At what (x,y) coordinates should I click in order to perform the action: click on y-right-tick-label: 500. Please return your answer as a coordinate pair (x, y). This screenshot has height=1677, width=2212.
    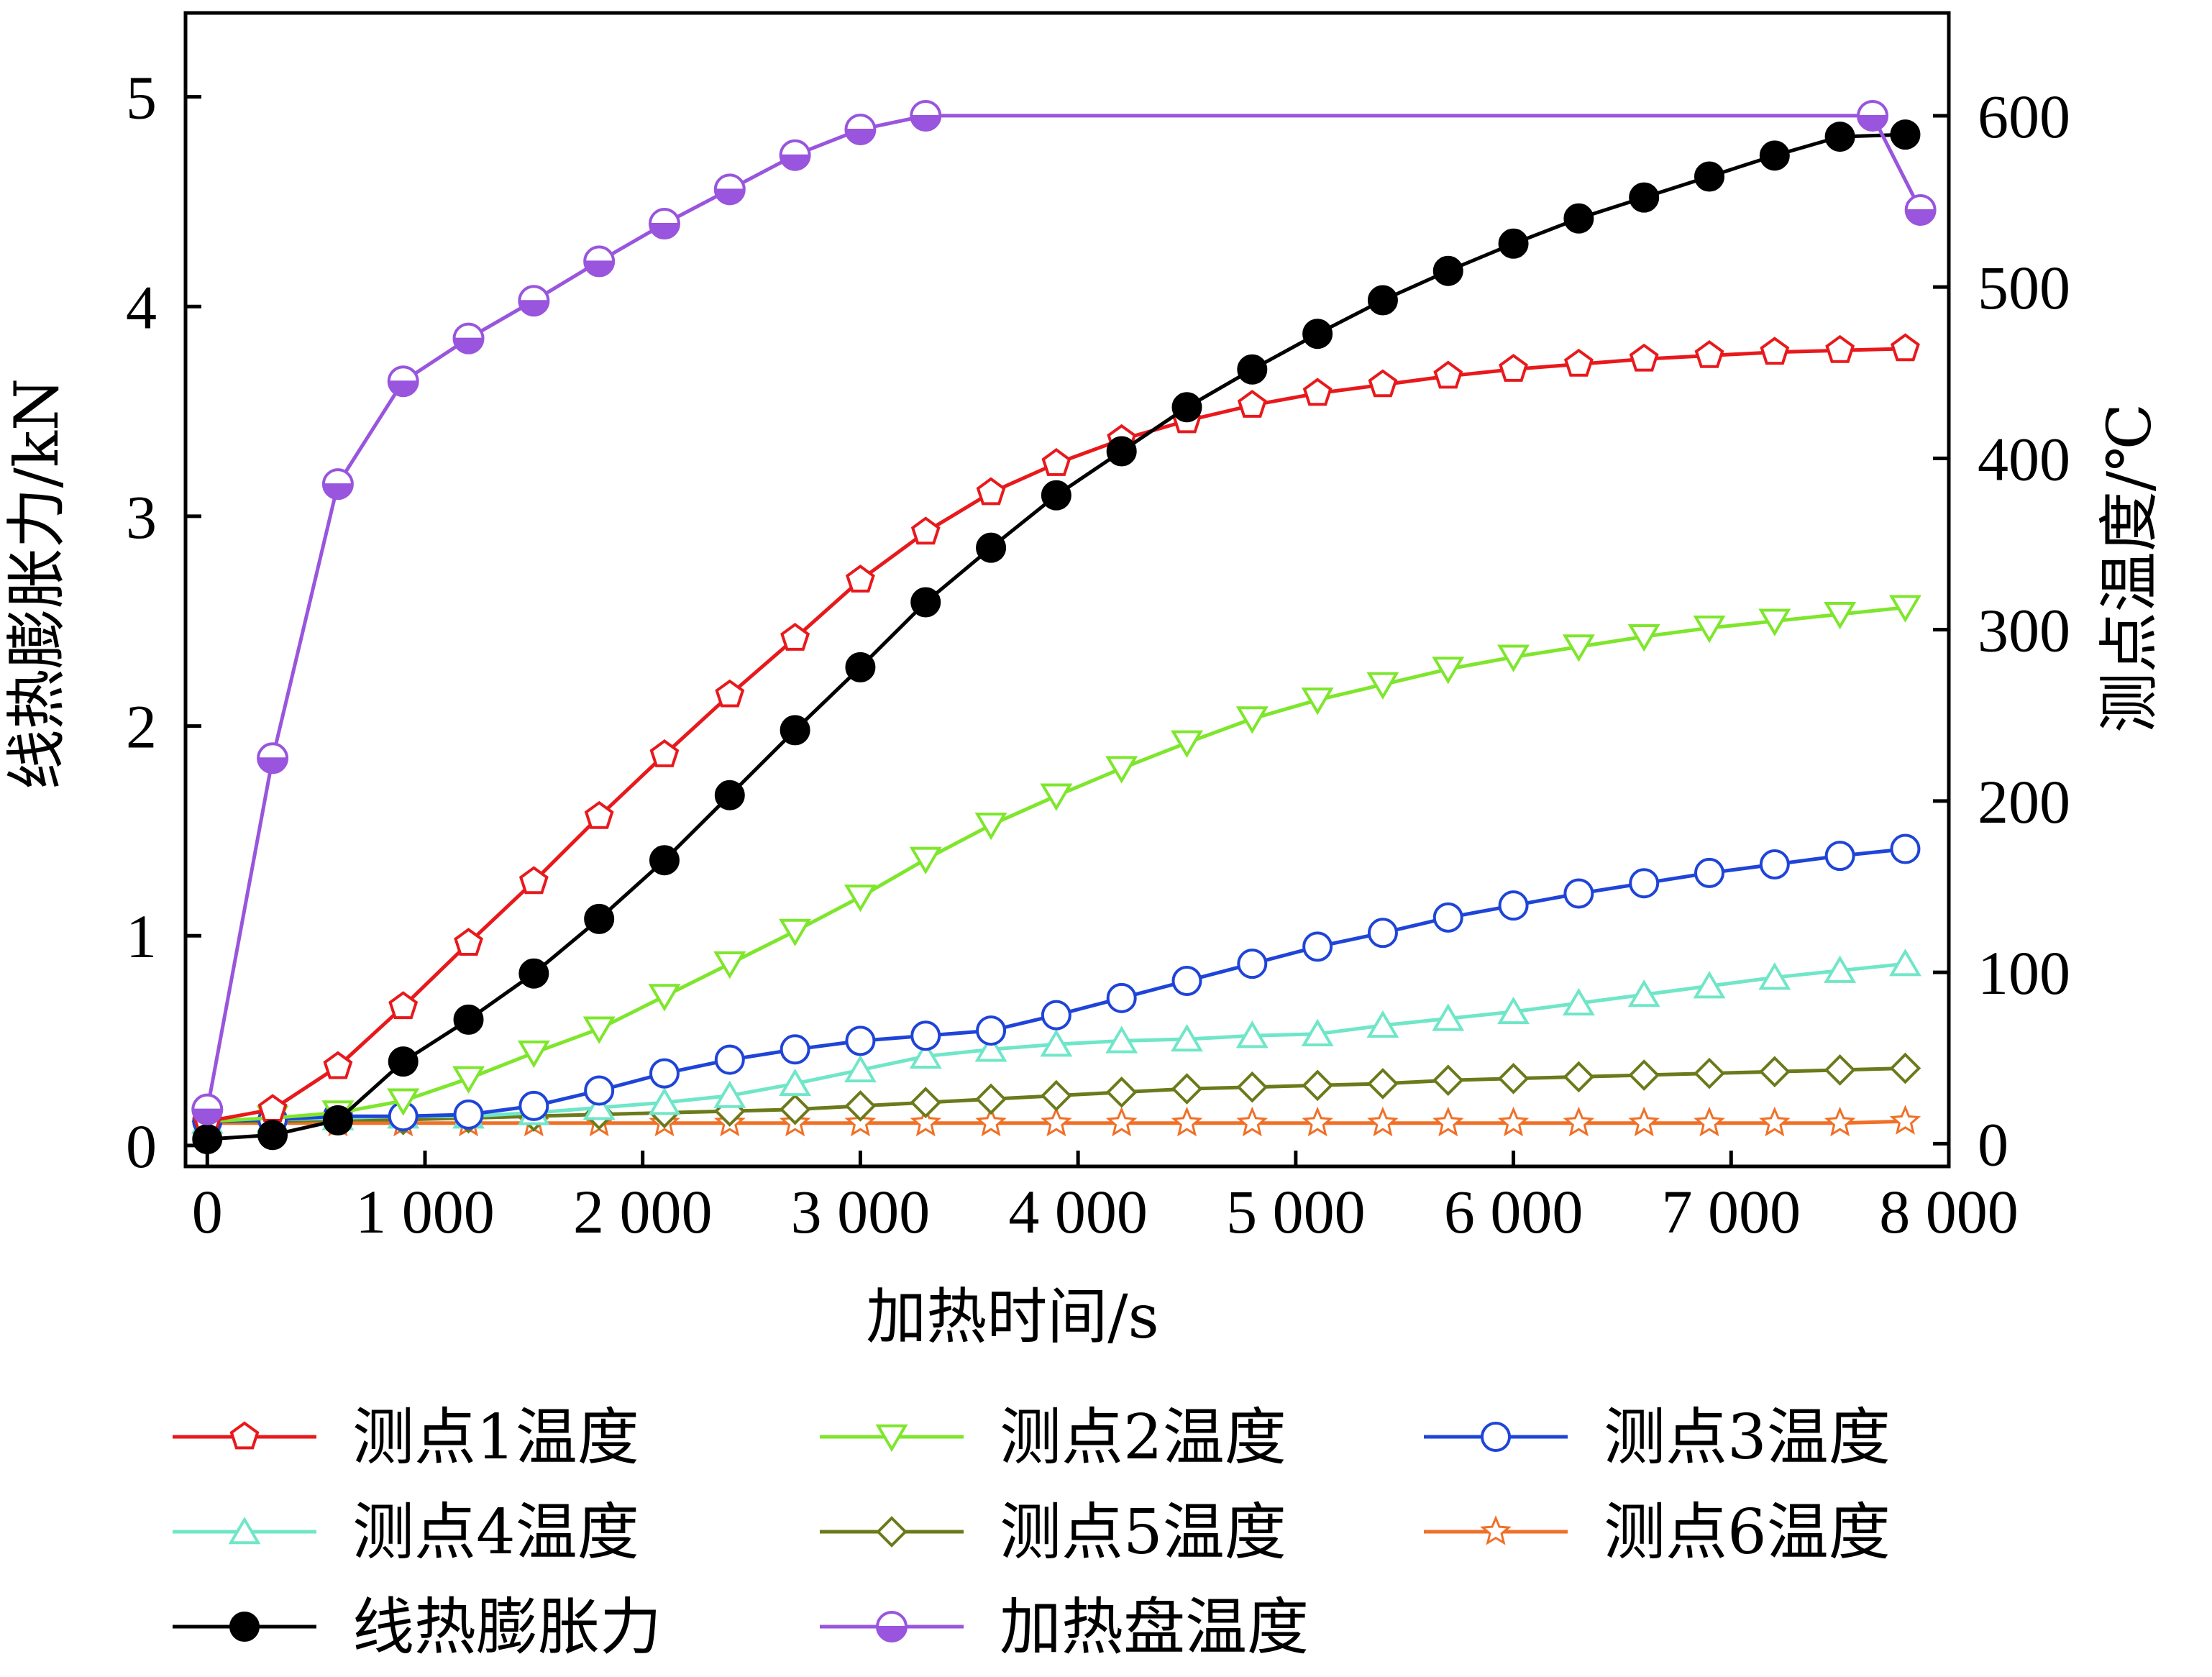
    Looking at the image, I should click on (2024, 287).